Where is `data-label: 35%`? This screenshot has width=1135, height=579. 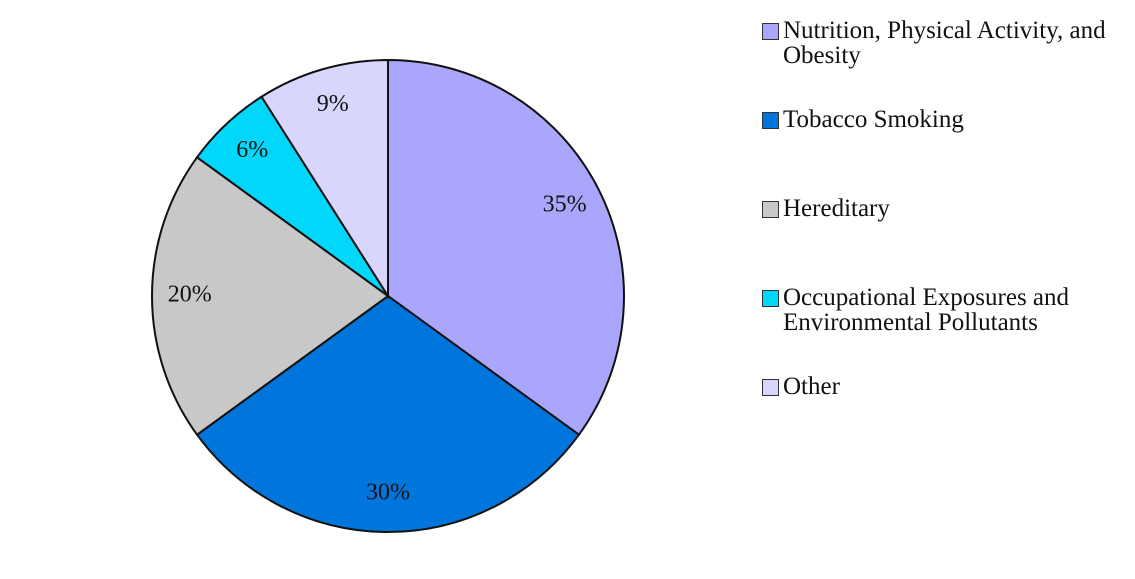
data-label: 35% is located at coordinates (565, 205).